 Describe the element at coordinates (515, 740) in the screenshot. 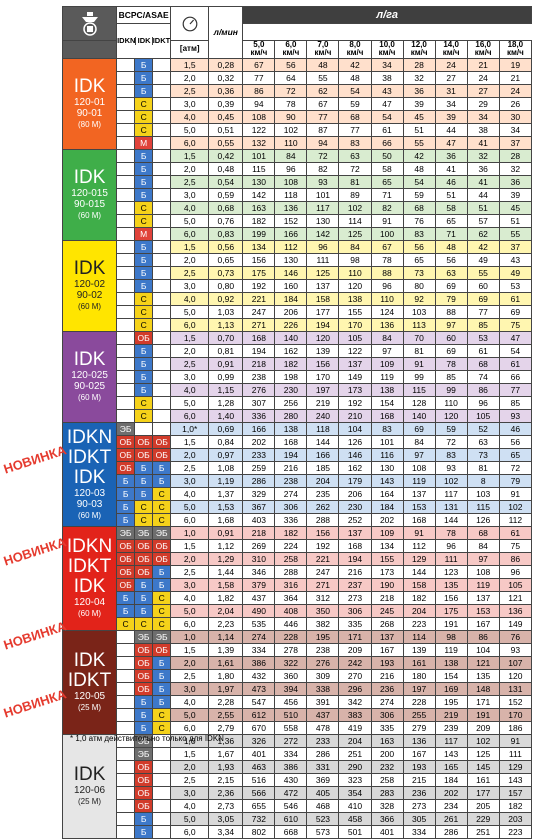

I see `rate-value: 91` at that location.